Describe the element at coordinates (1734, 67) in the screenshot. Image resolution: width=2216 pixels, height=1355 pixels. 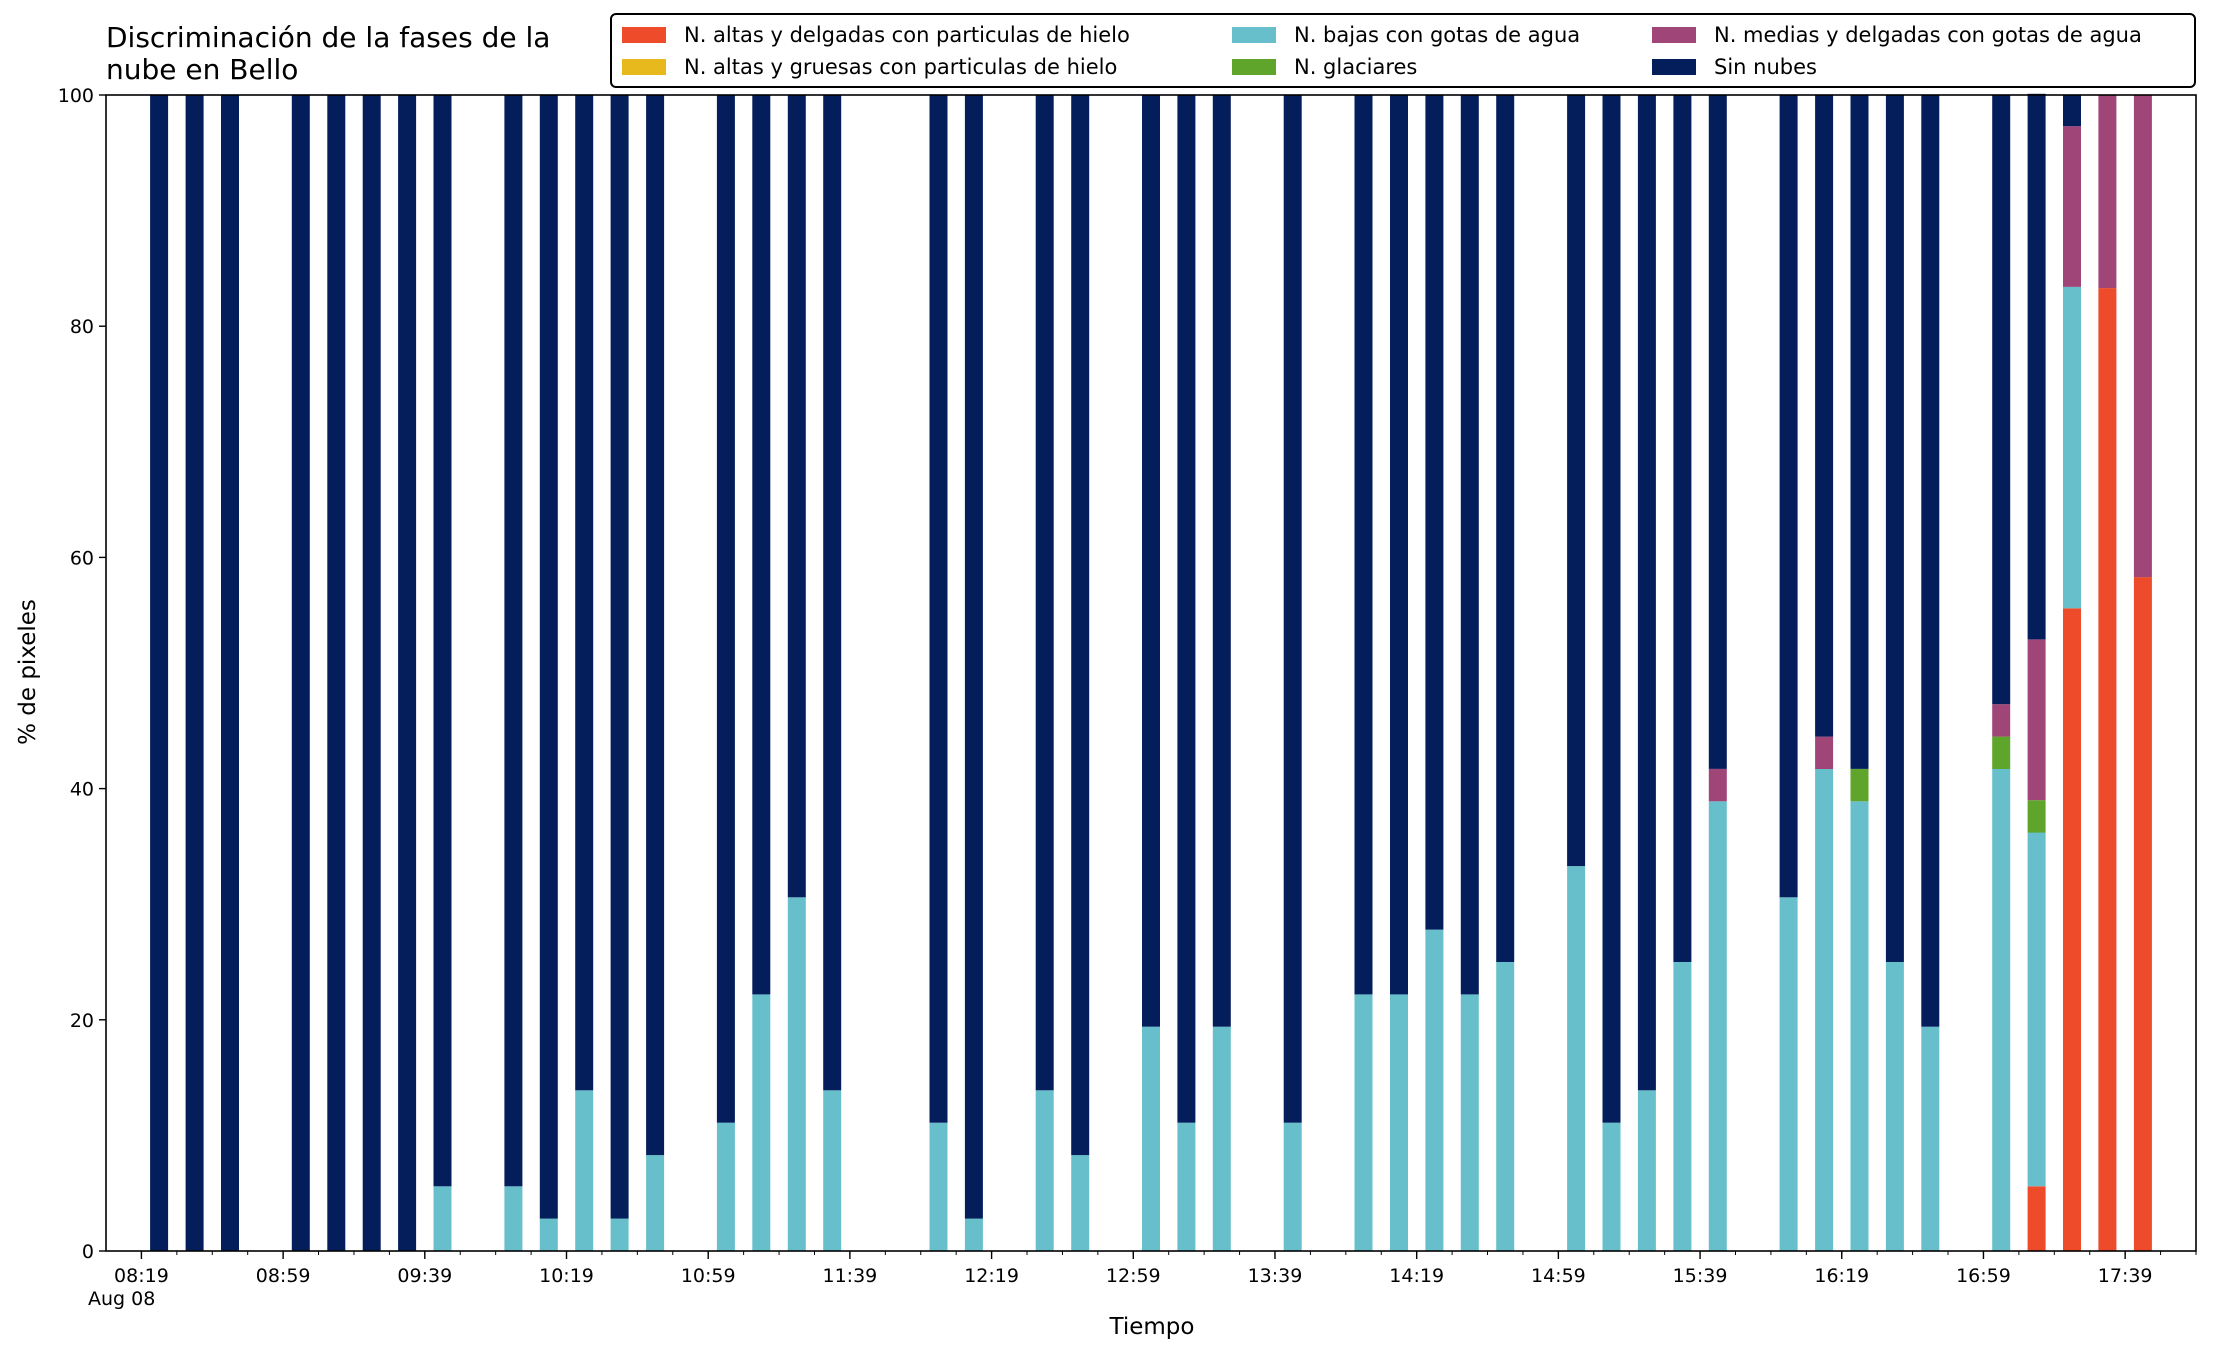
I see `legend-item: Sin nubes` at that location.